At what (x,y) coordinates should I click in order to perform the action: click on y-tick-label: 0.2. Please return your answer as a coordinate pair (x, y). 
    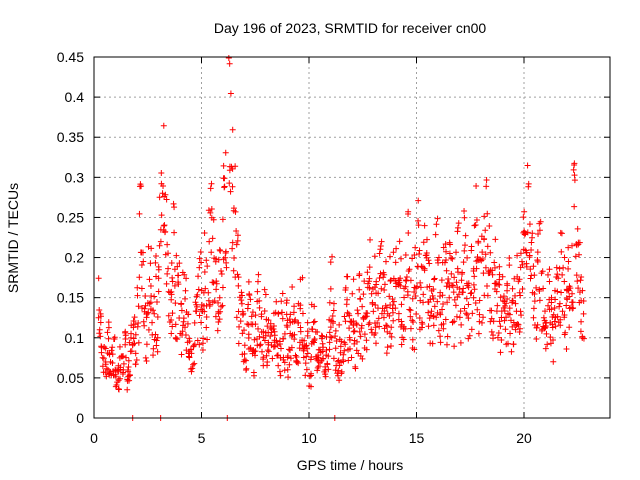
    Looking at the image, I should click on (75, 258).